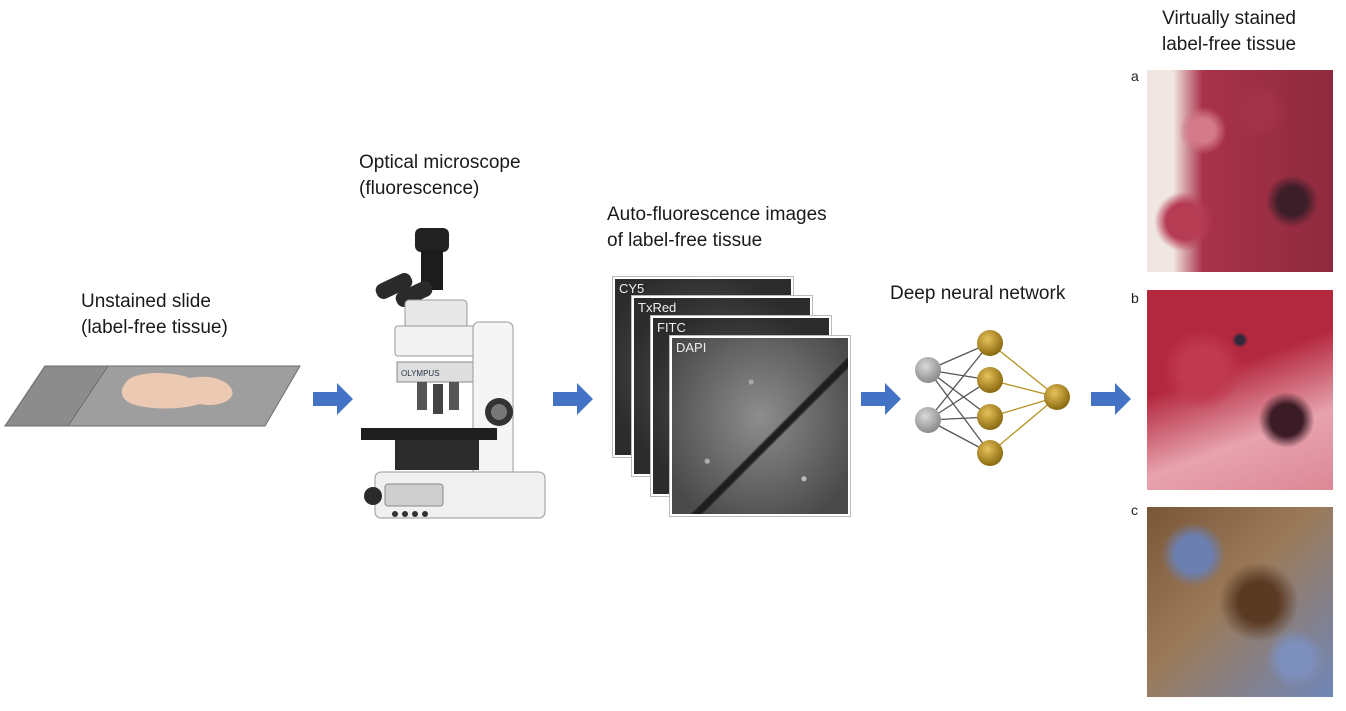 This screenshot has width=1346, height=711. I want to click on channel-label: DAPI, so click(691, 347).